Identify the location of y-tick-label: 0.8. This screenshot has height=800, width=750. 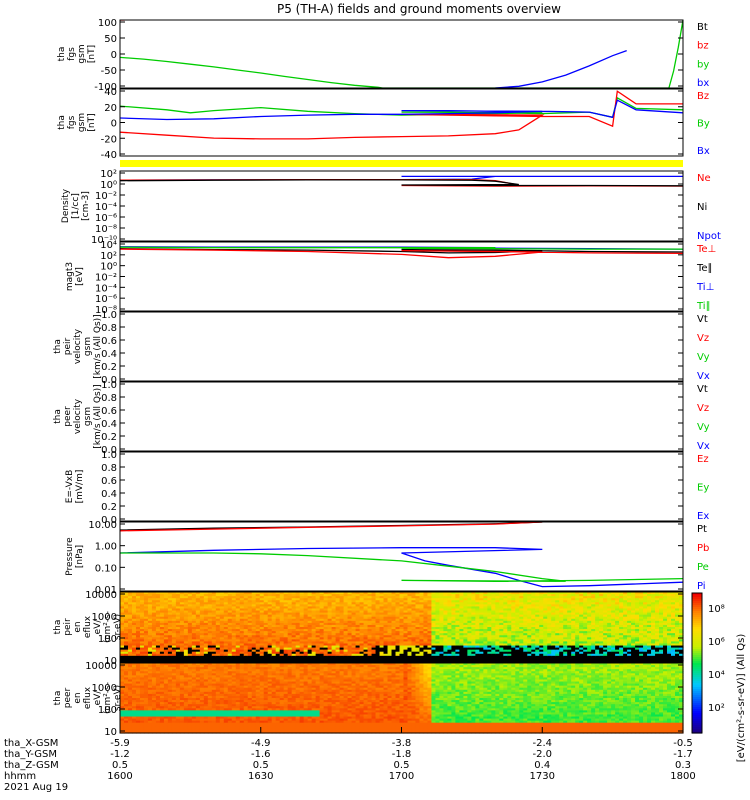
(109, 398).